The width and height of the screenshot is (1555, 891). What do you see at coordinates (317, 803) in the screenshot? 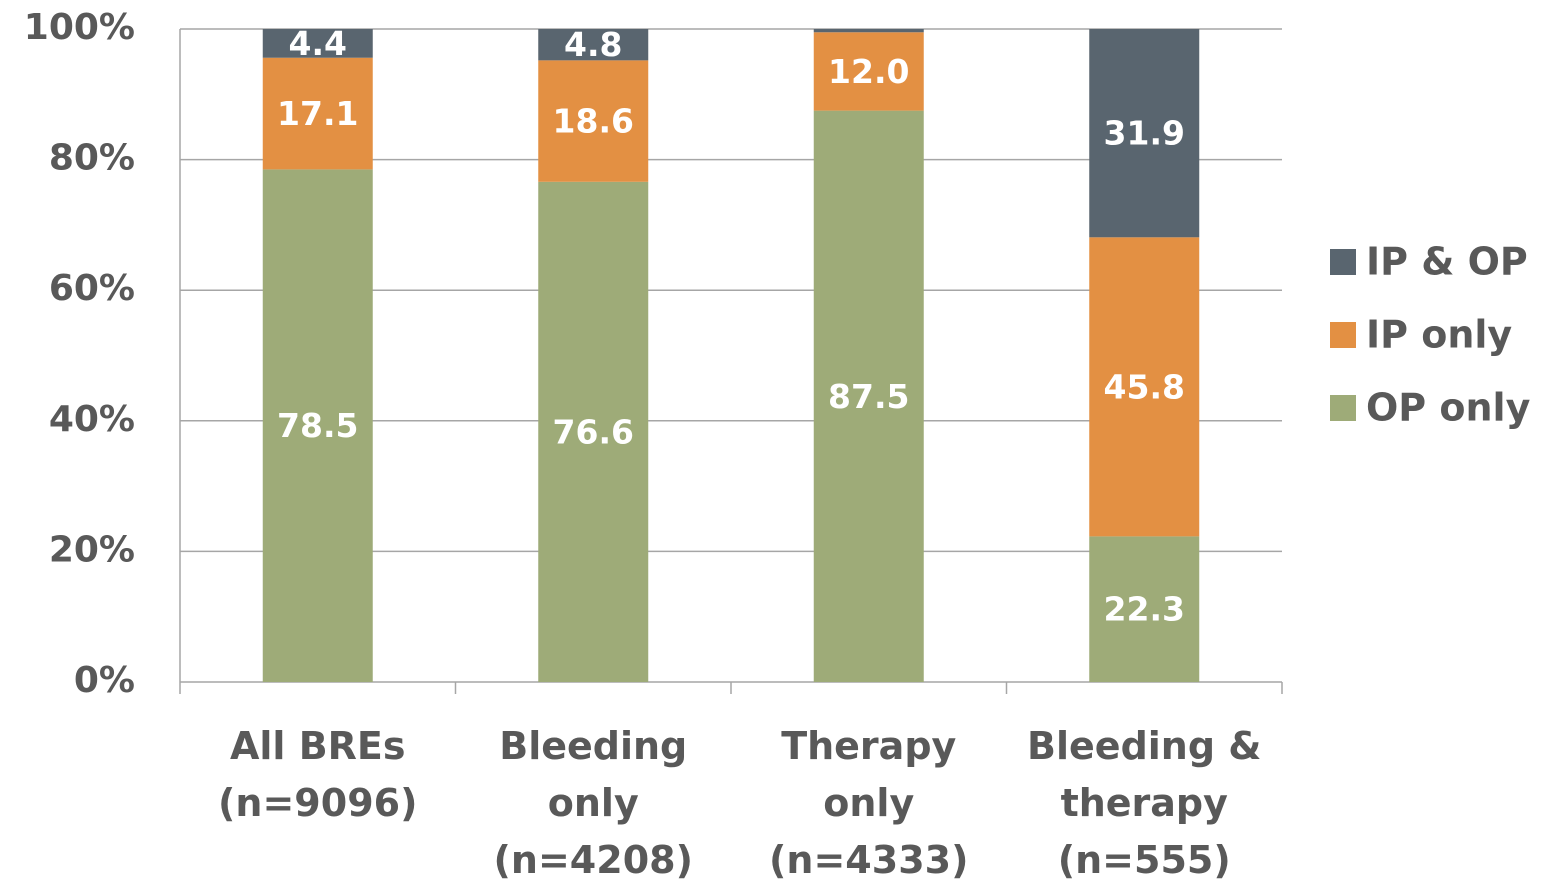
I see `x-tick-label-line: (n=9096)` at bounding box center [317, 803].